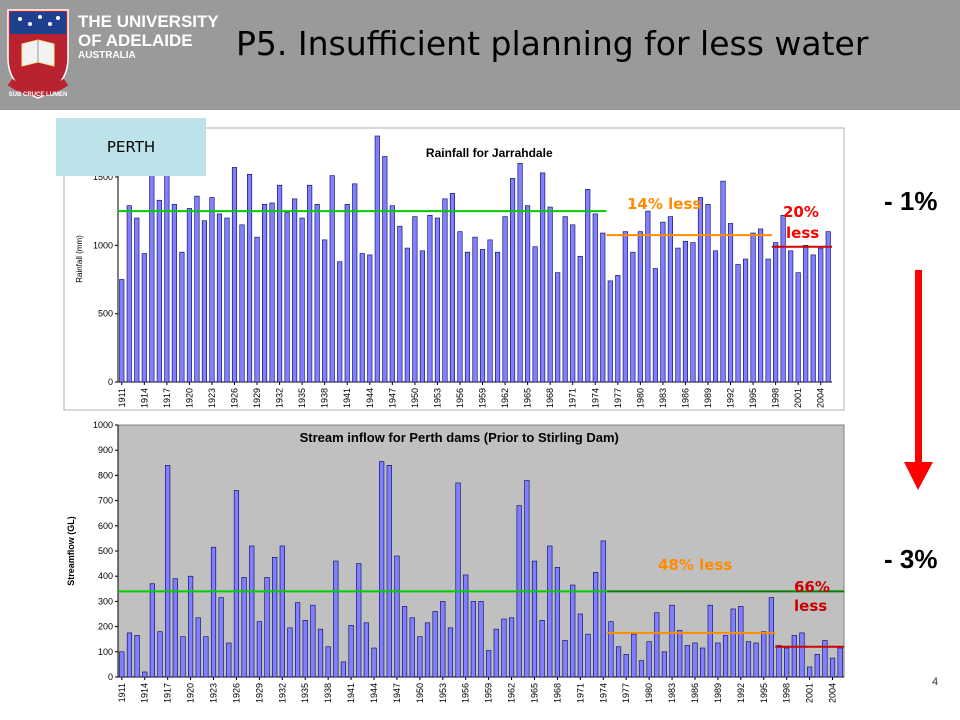  I want to click on rainfall-x-tick-label: 1992, so click(731, 398).